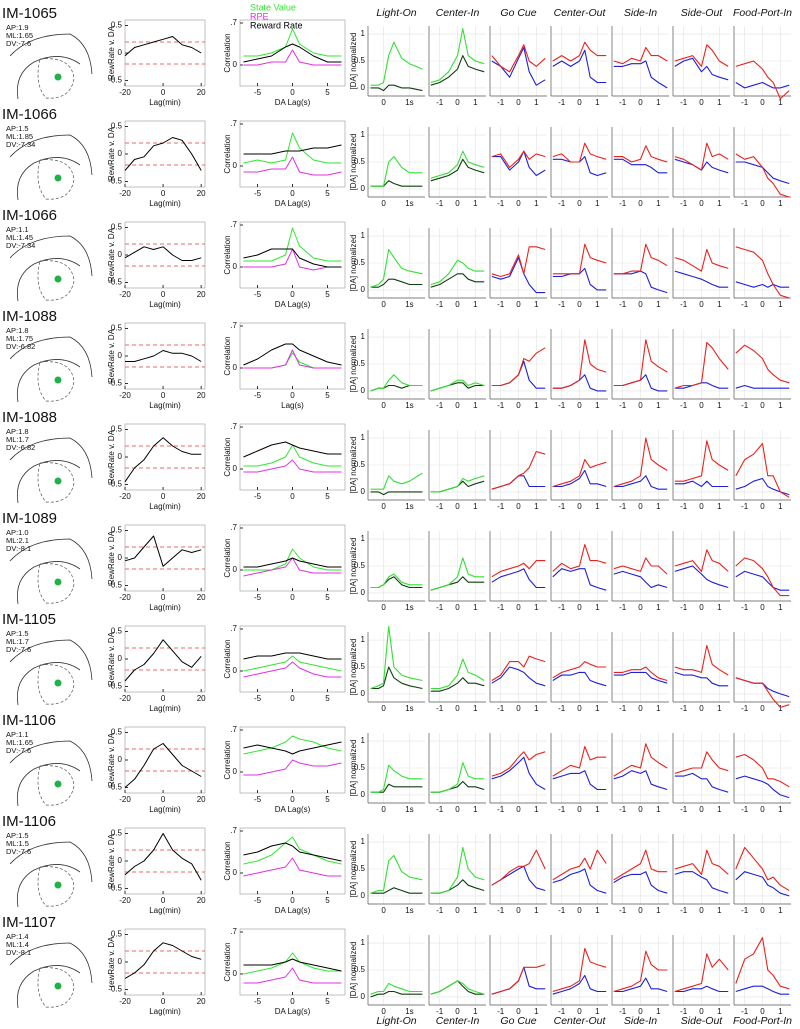  Describe the element at coordinates (17, 633) in the screenshot. I see `coordinate: AP:1.5` at that location.